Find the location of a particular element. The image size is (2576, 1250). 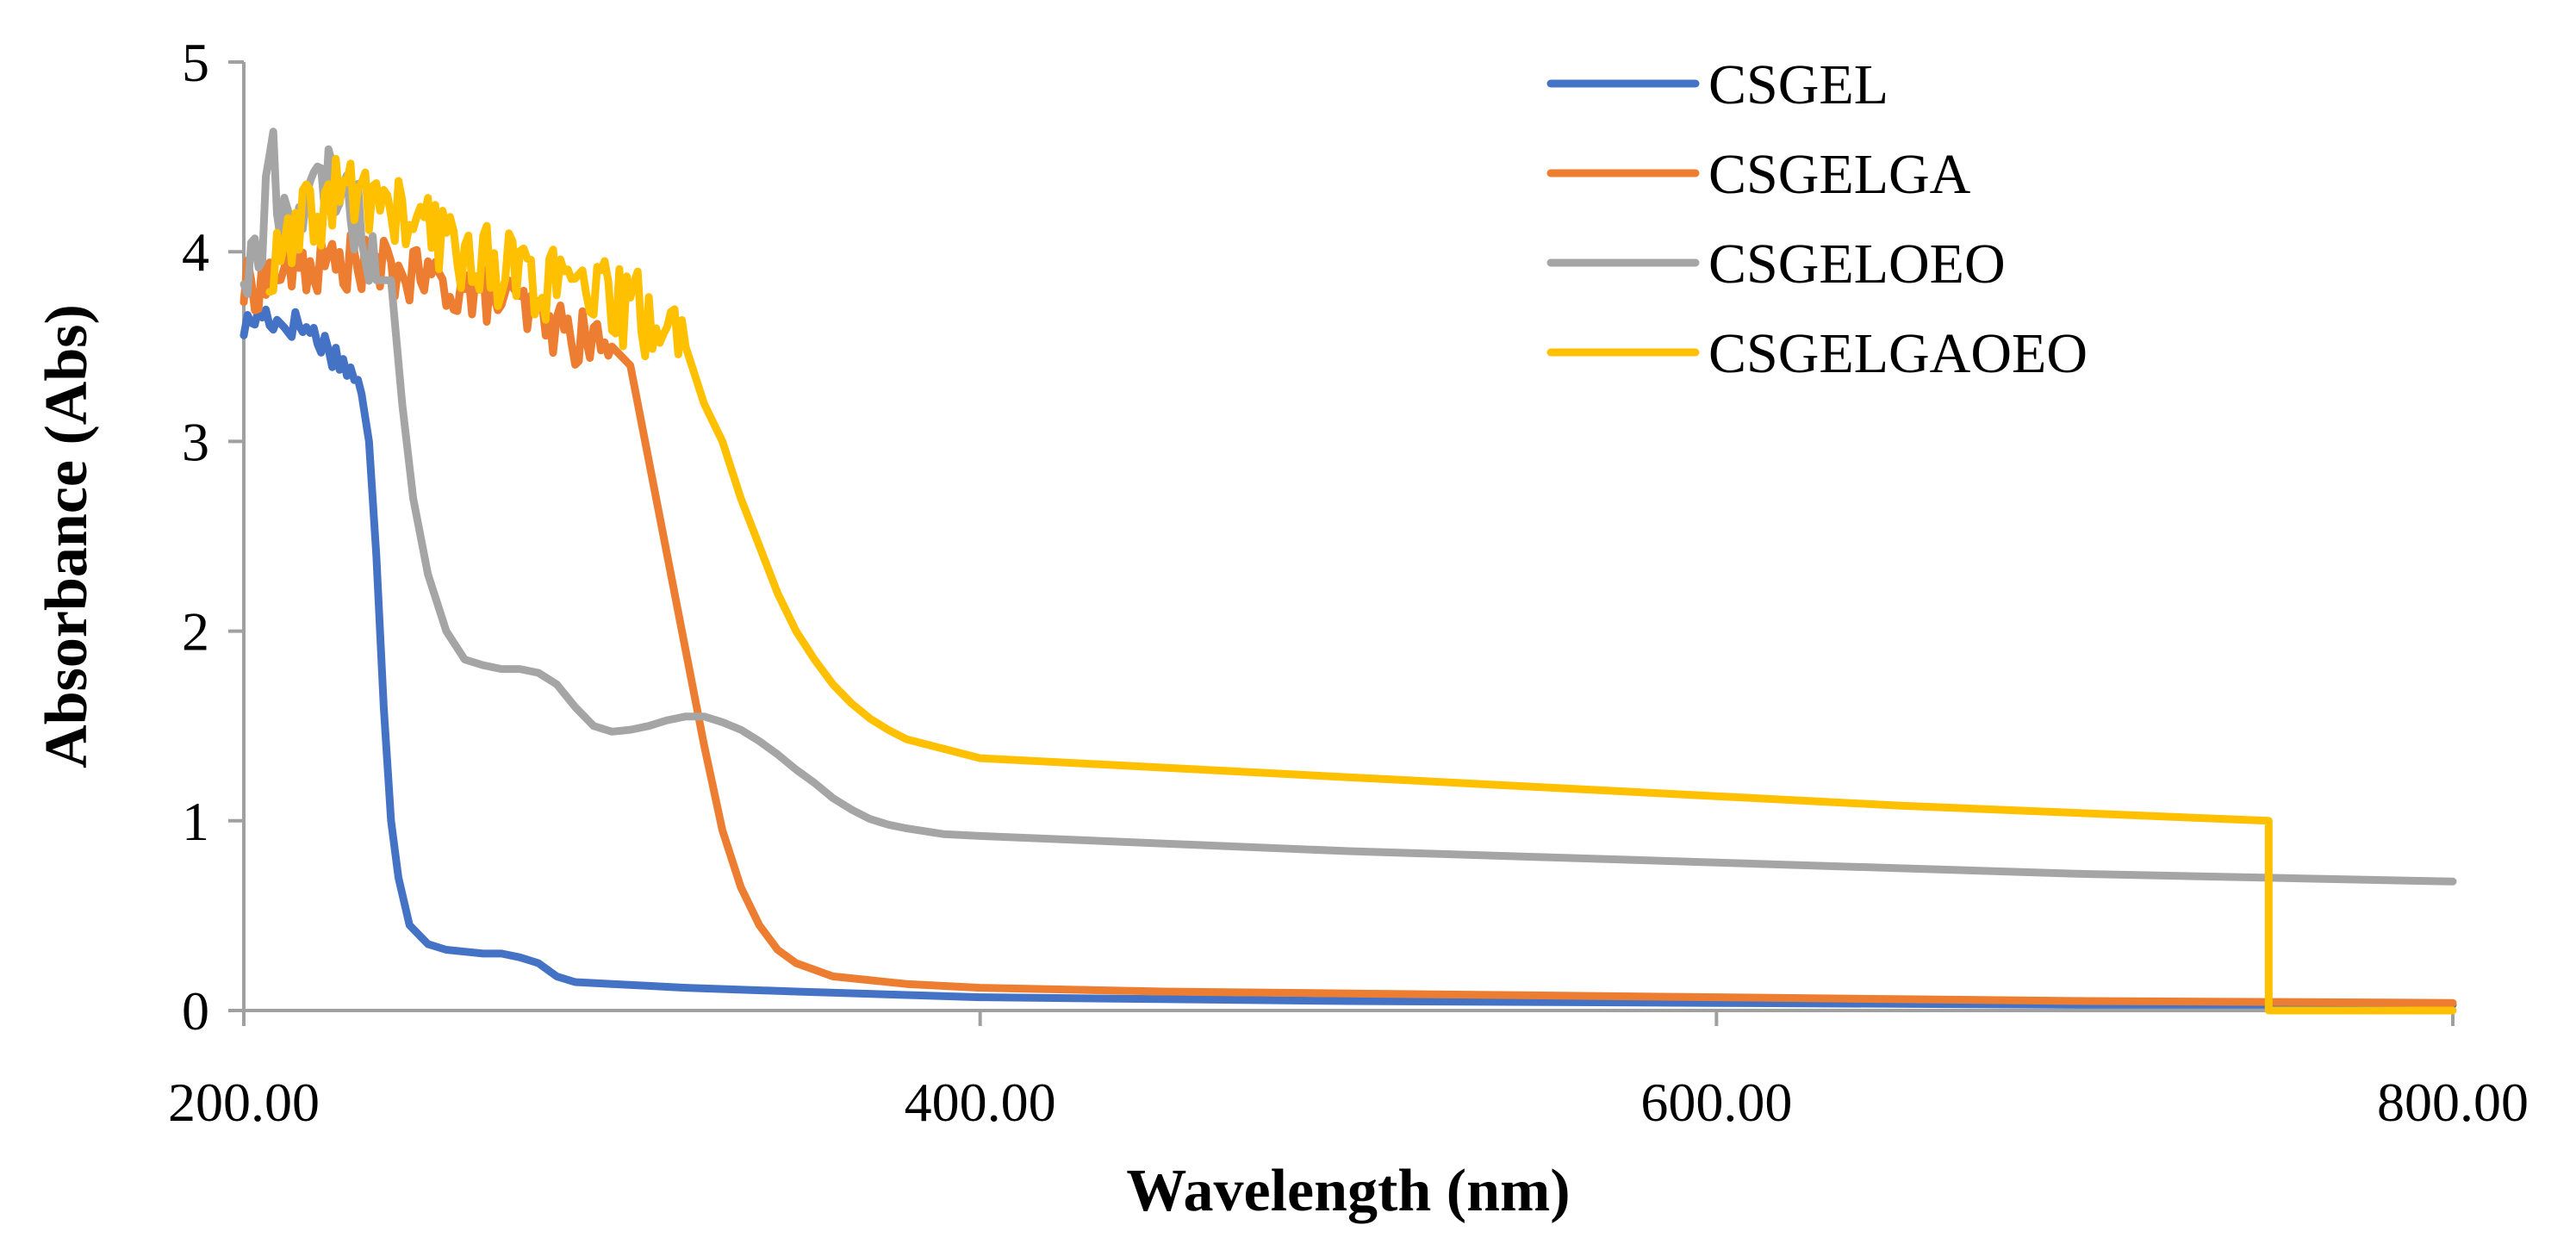

y-tick-label: 0 is located at coordinates (196, 1011).